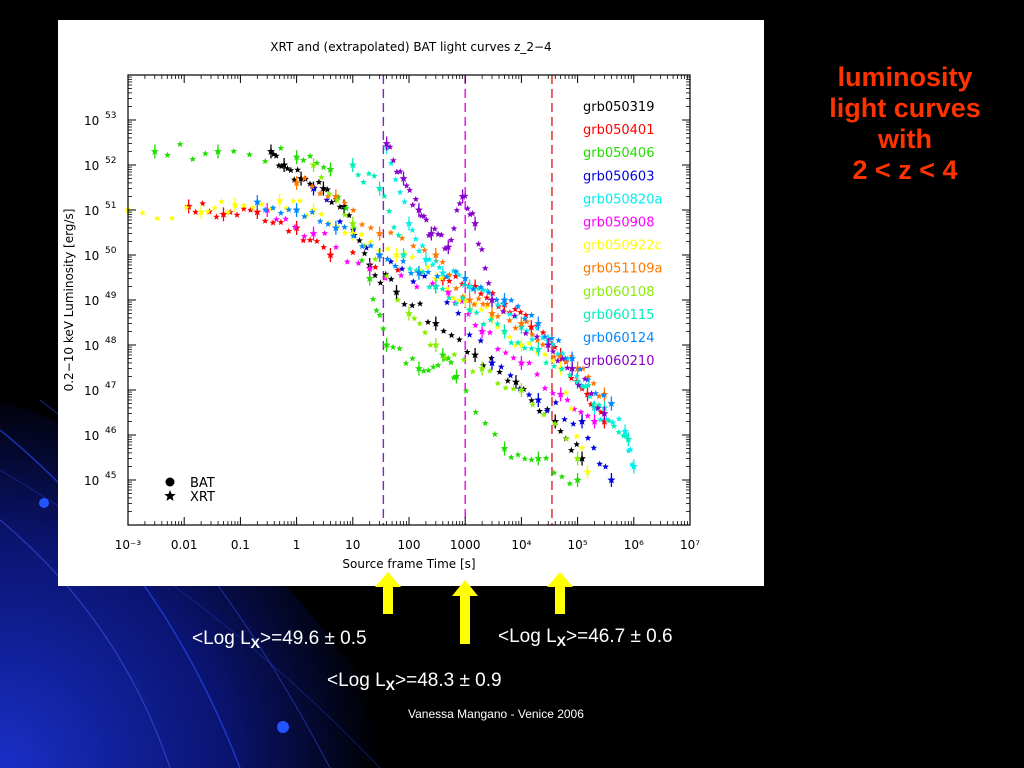 This screenshot has height=768, width=1024. I want to click on x-tick-label: 10, so click(352, 545).